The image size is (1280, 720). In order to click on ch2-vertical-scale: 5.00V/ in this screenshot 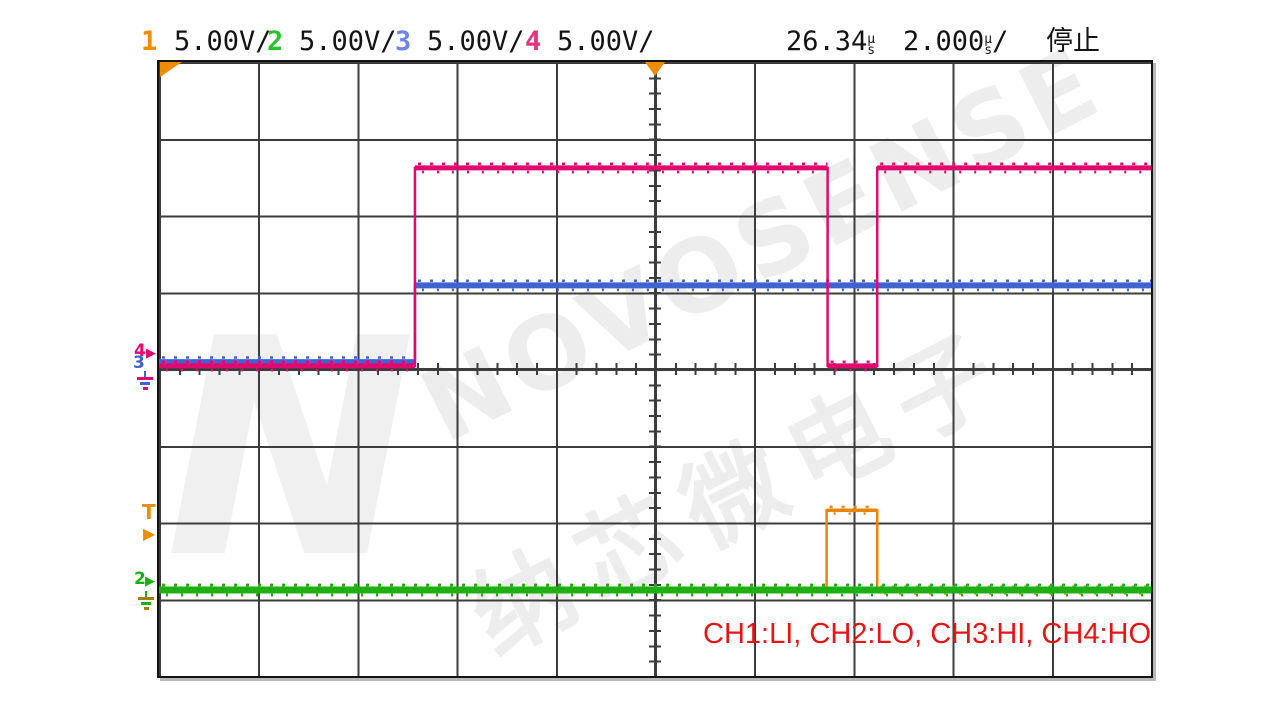, I will do `click(348, 41)`.